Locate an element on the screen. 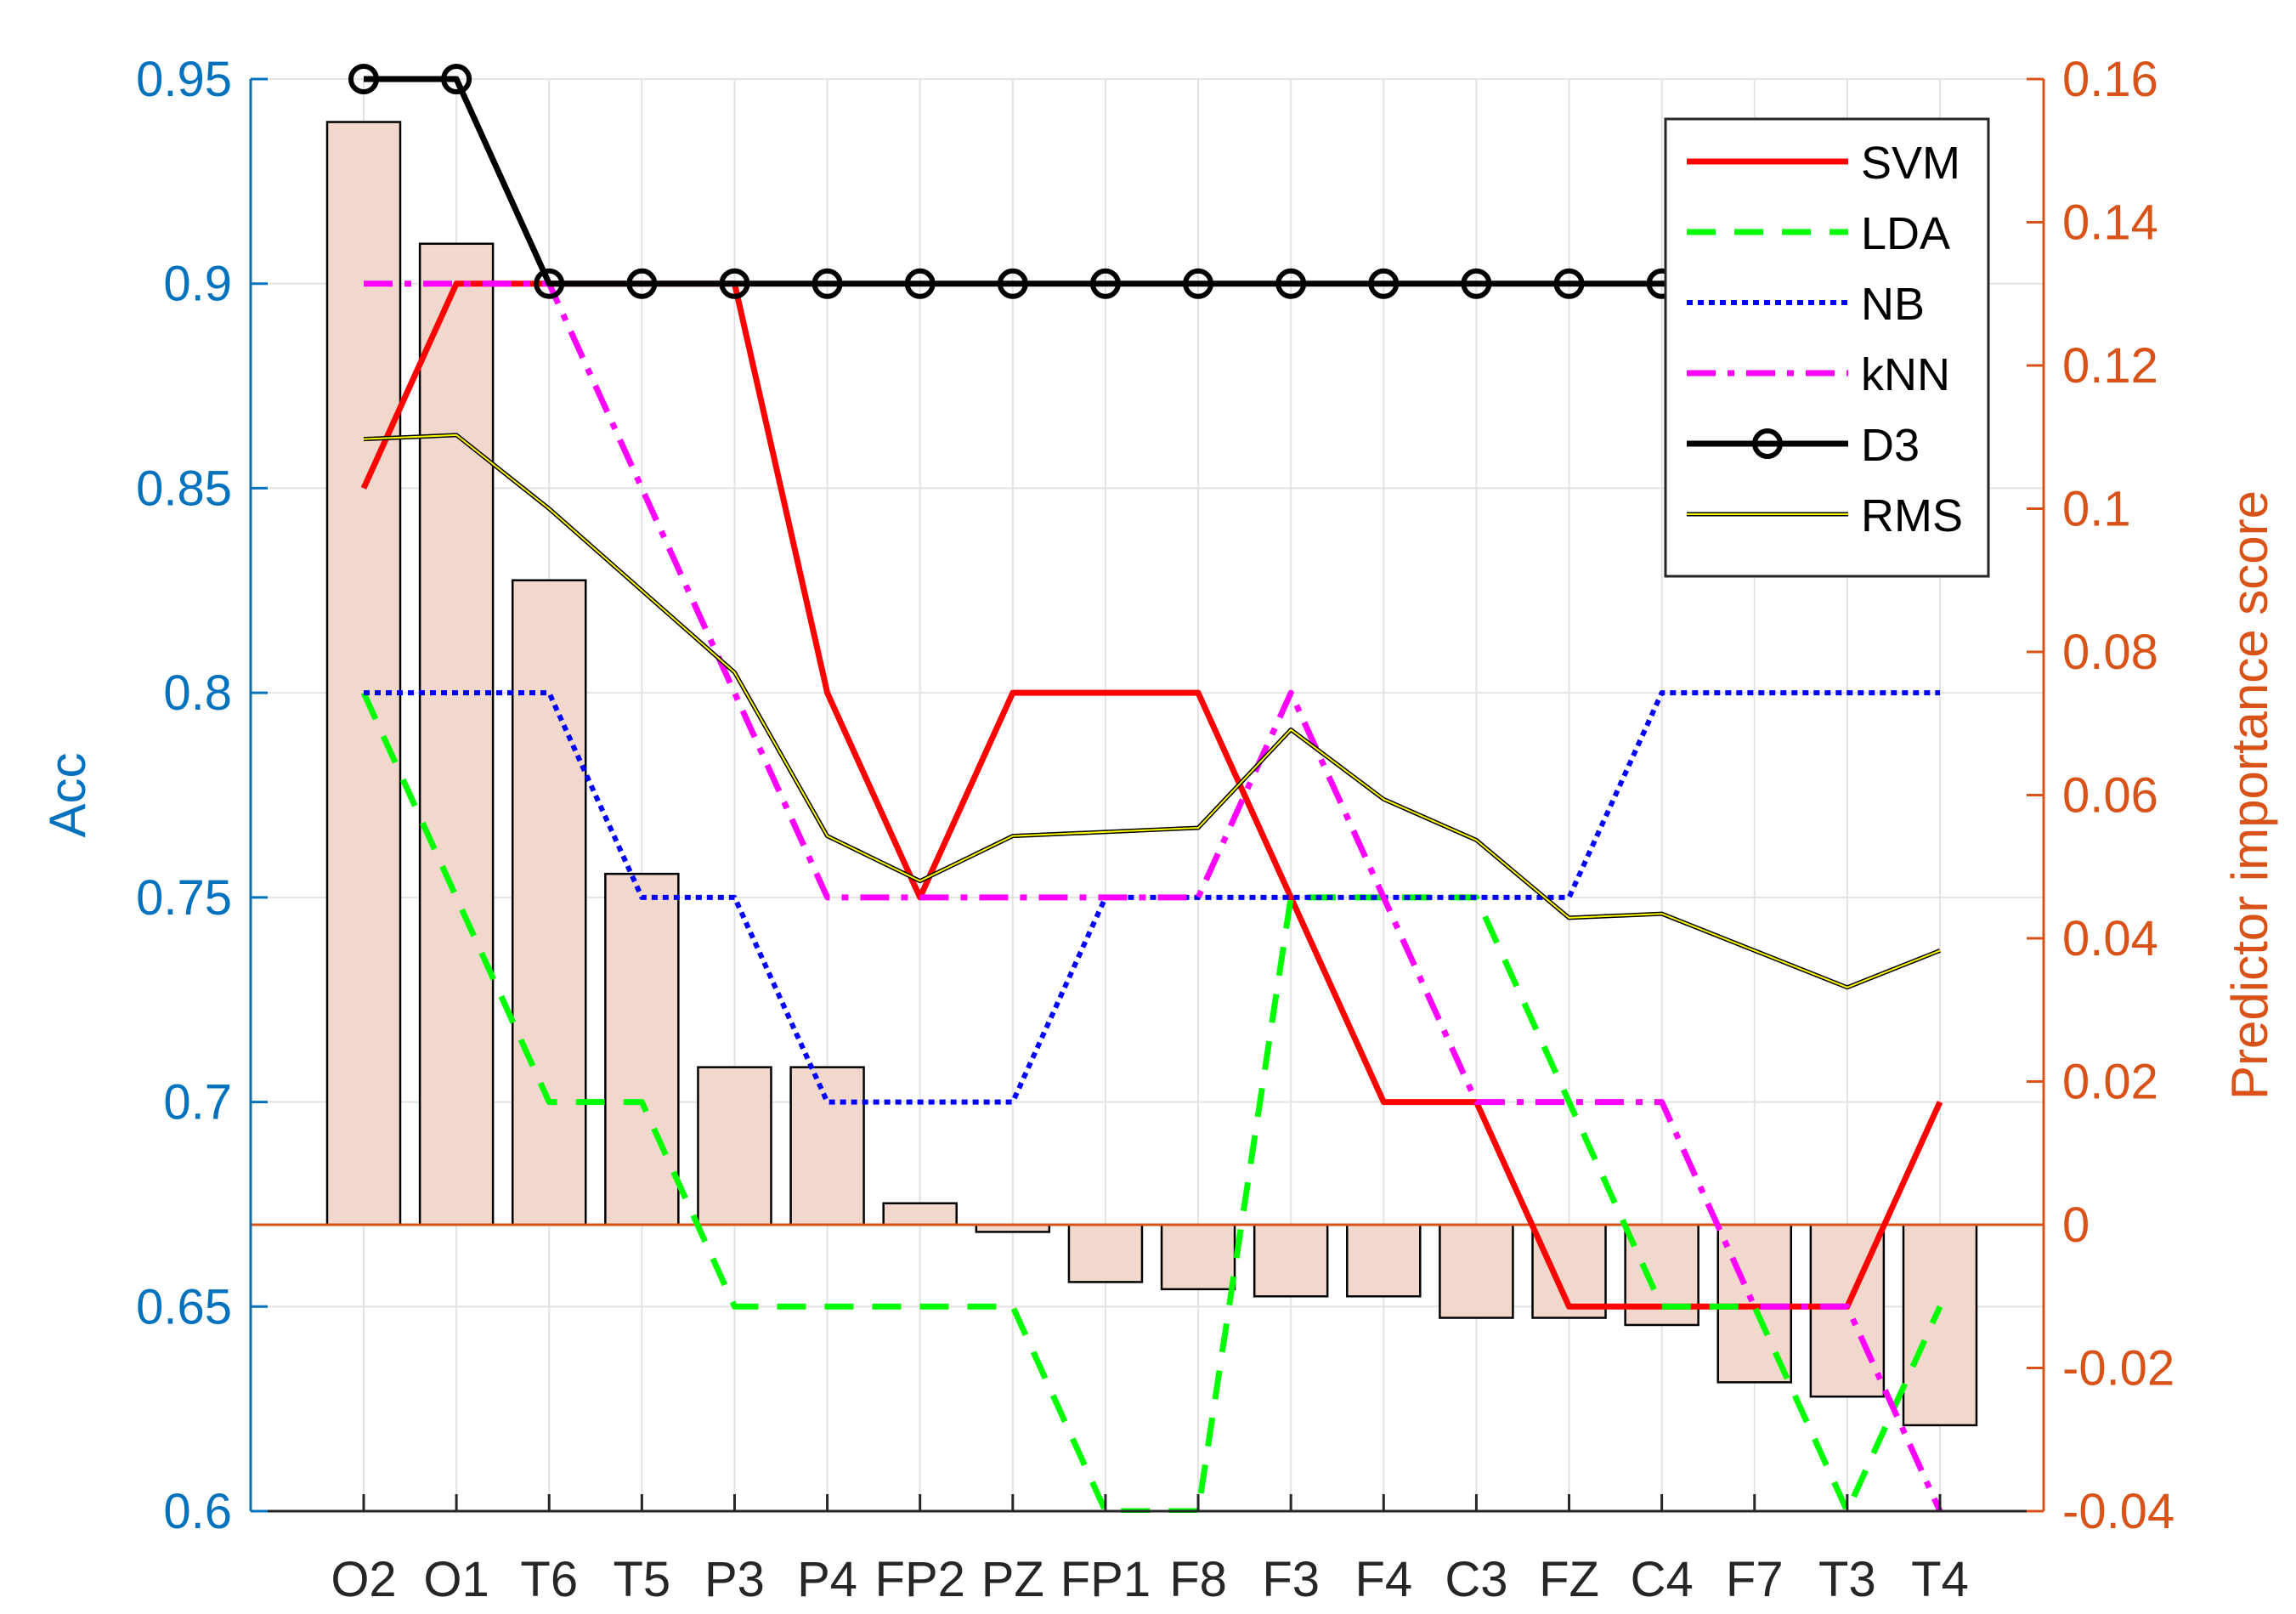 Image resolution: width=2296 pixels, height=1614 pixels. right-tick-label: 0.02 is located at coordinates (2110, 1082).